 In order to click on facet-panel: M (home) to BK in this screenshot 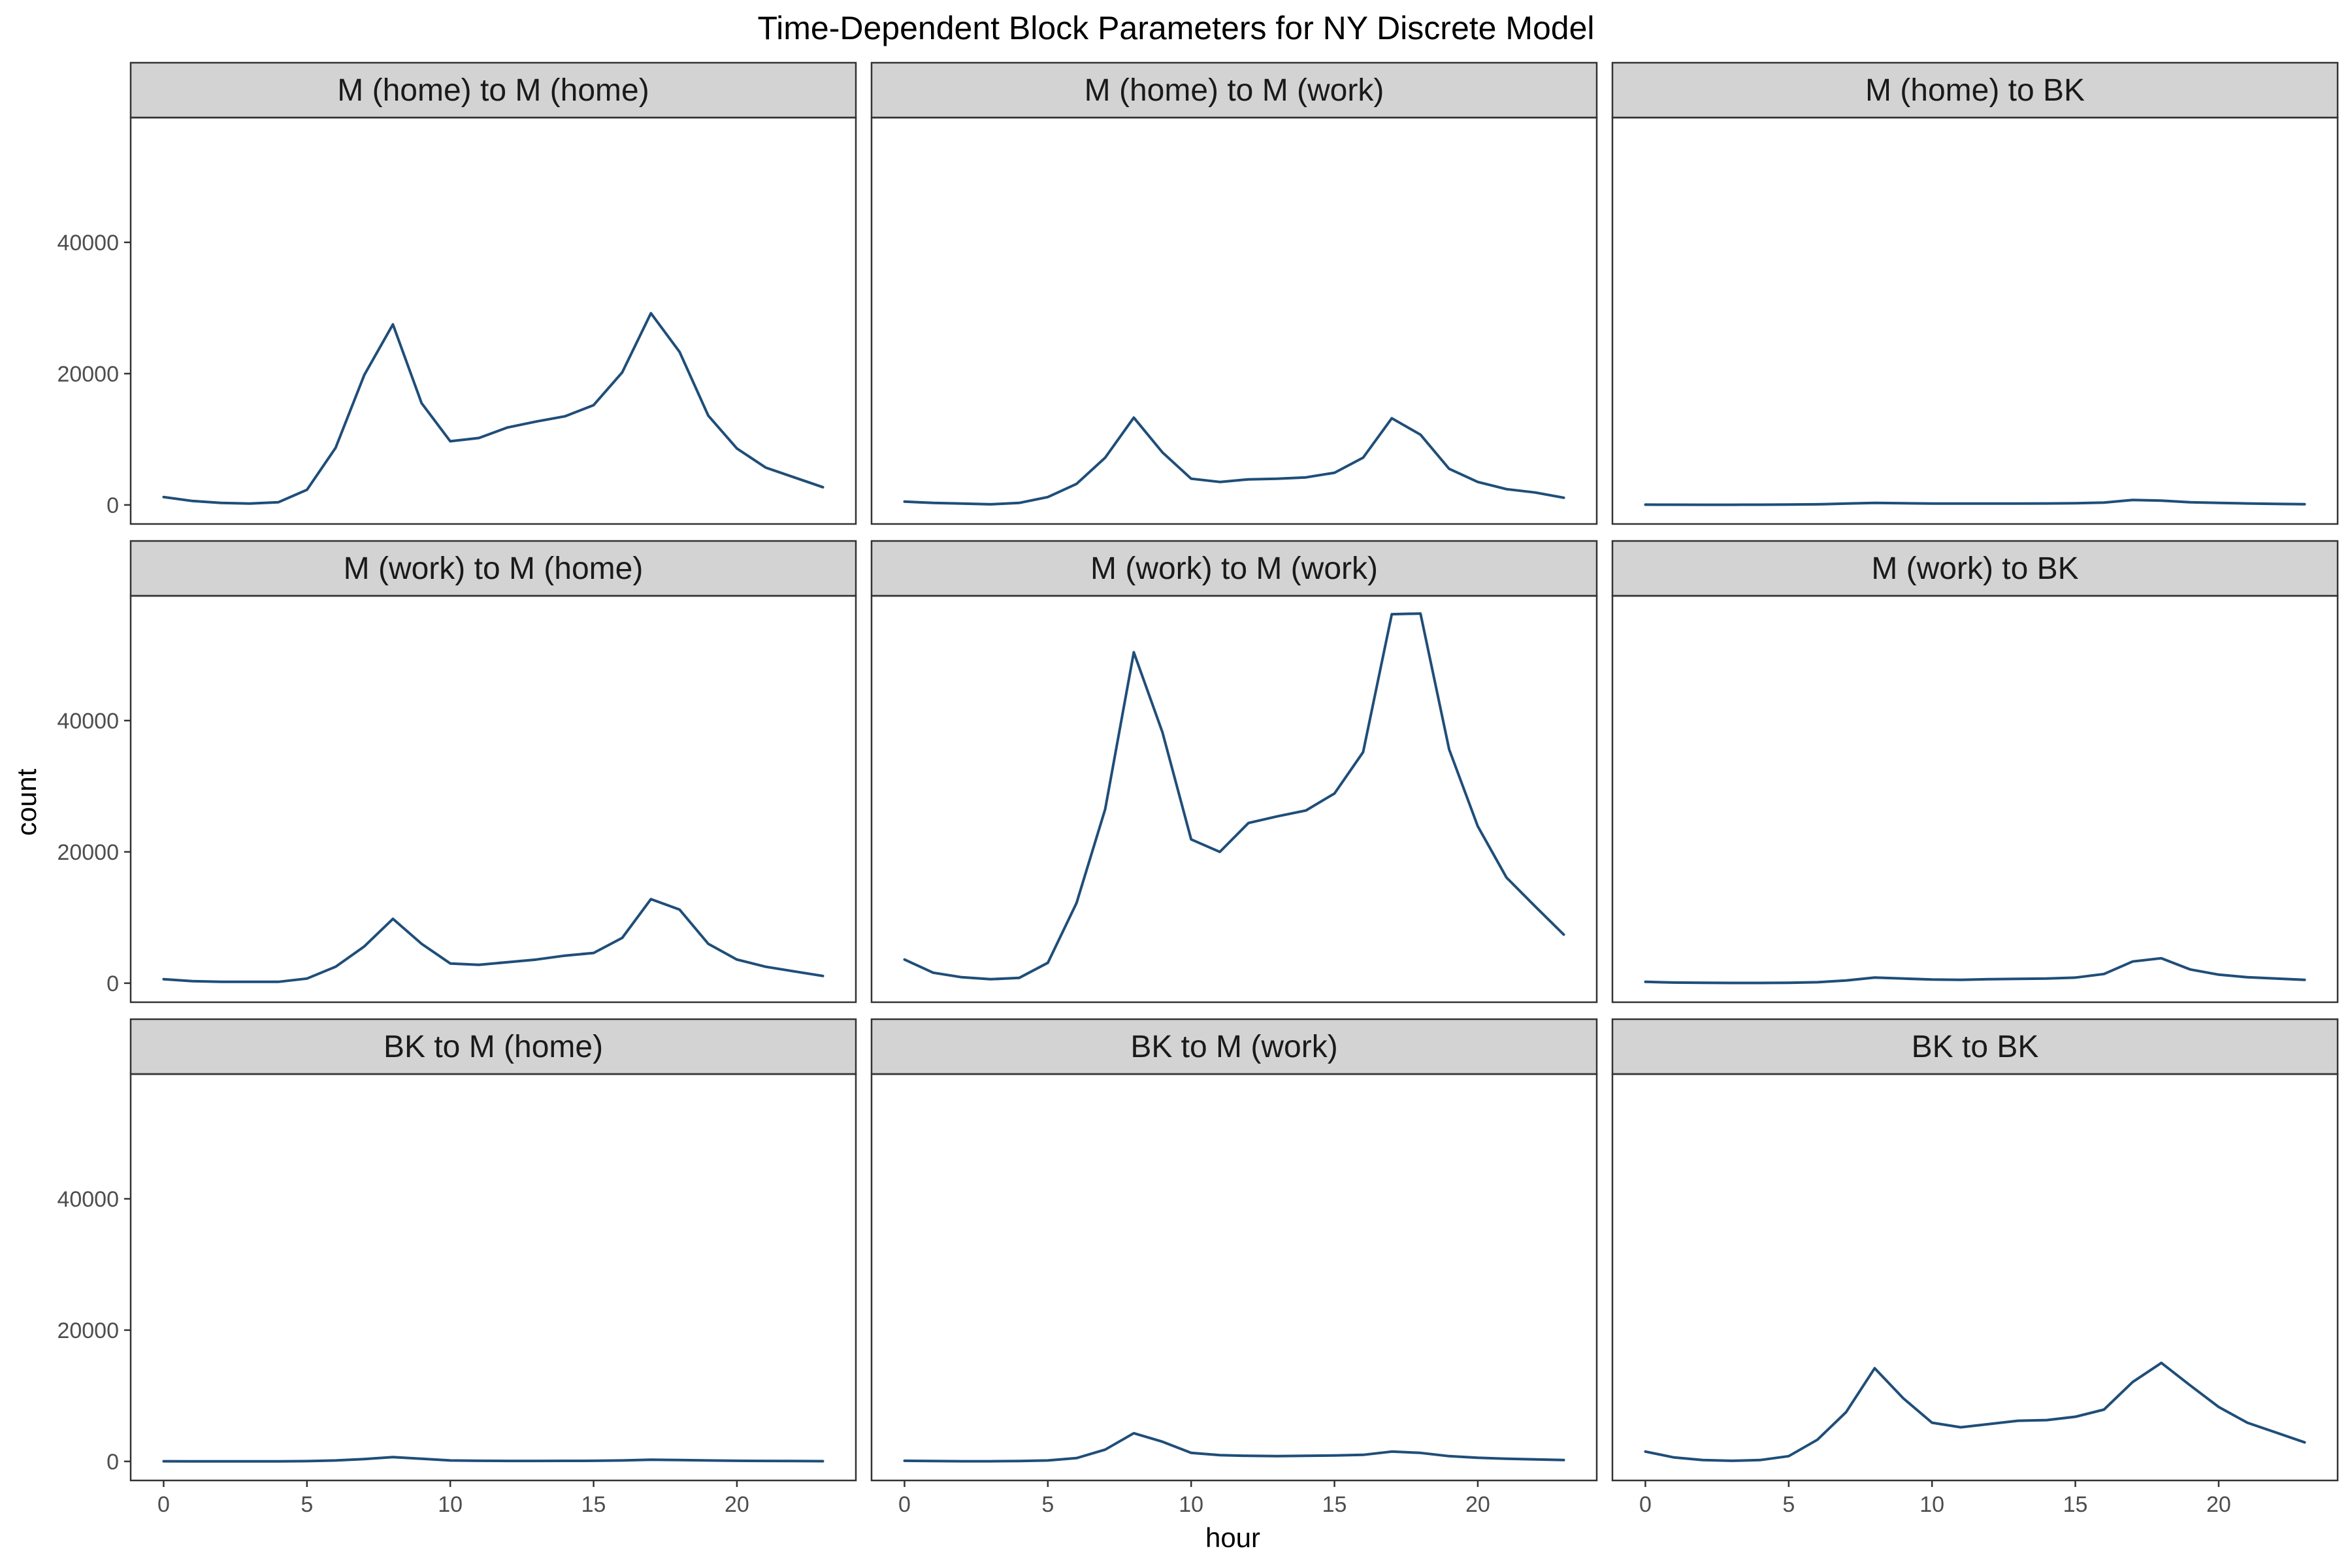, I will do `click(1975, 293)`.